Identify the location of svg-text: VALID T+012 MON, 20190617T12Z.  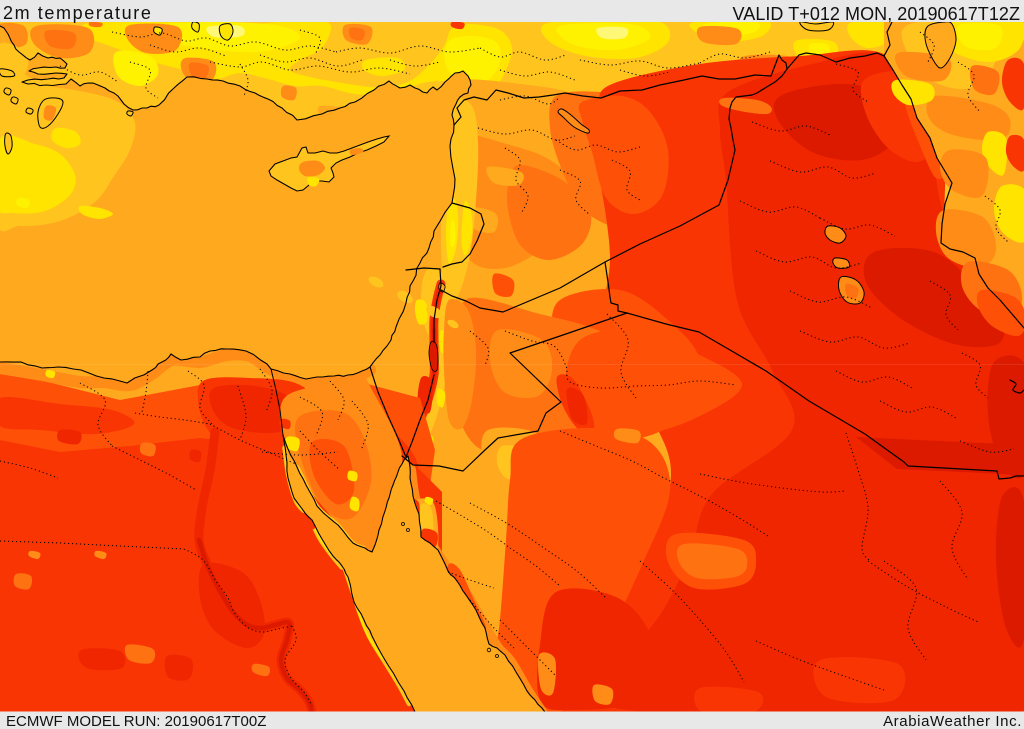
(876, 14).